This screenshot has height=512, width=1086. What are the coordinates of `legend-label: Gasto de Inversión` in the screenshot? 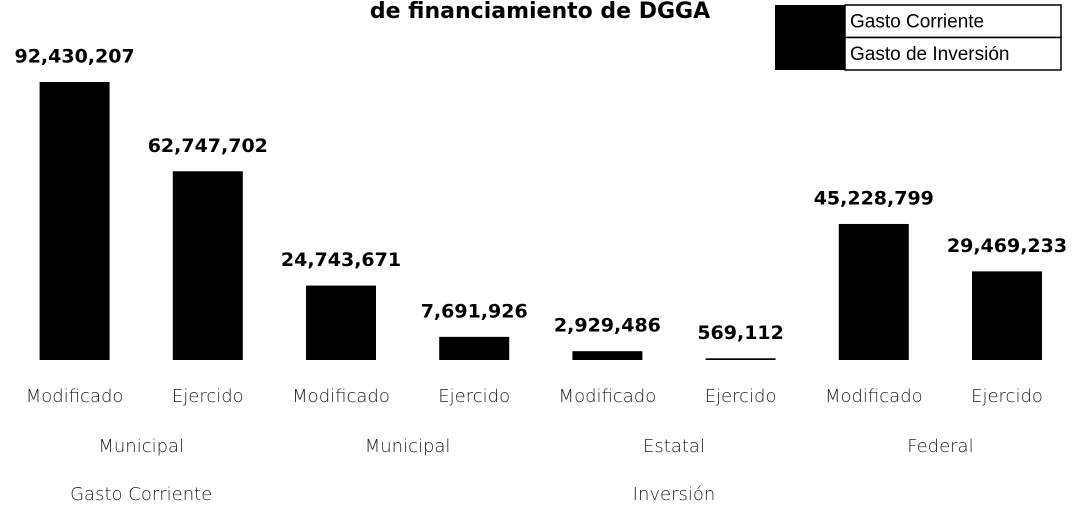 It's located at (929, 54).